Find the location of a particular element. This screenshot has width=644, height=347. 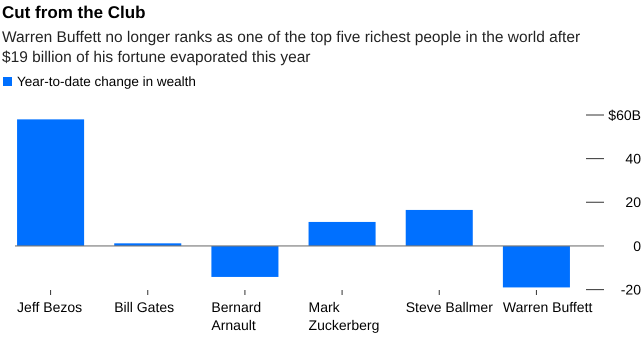

chart-title: Cut from the Club is located at coordinates (74, 12).